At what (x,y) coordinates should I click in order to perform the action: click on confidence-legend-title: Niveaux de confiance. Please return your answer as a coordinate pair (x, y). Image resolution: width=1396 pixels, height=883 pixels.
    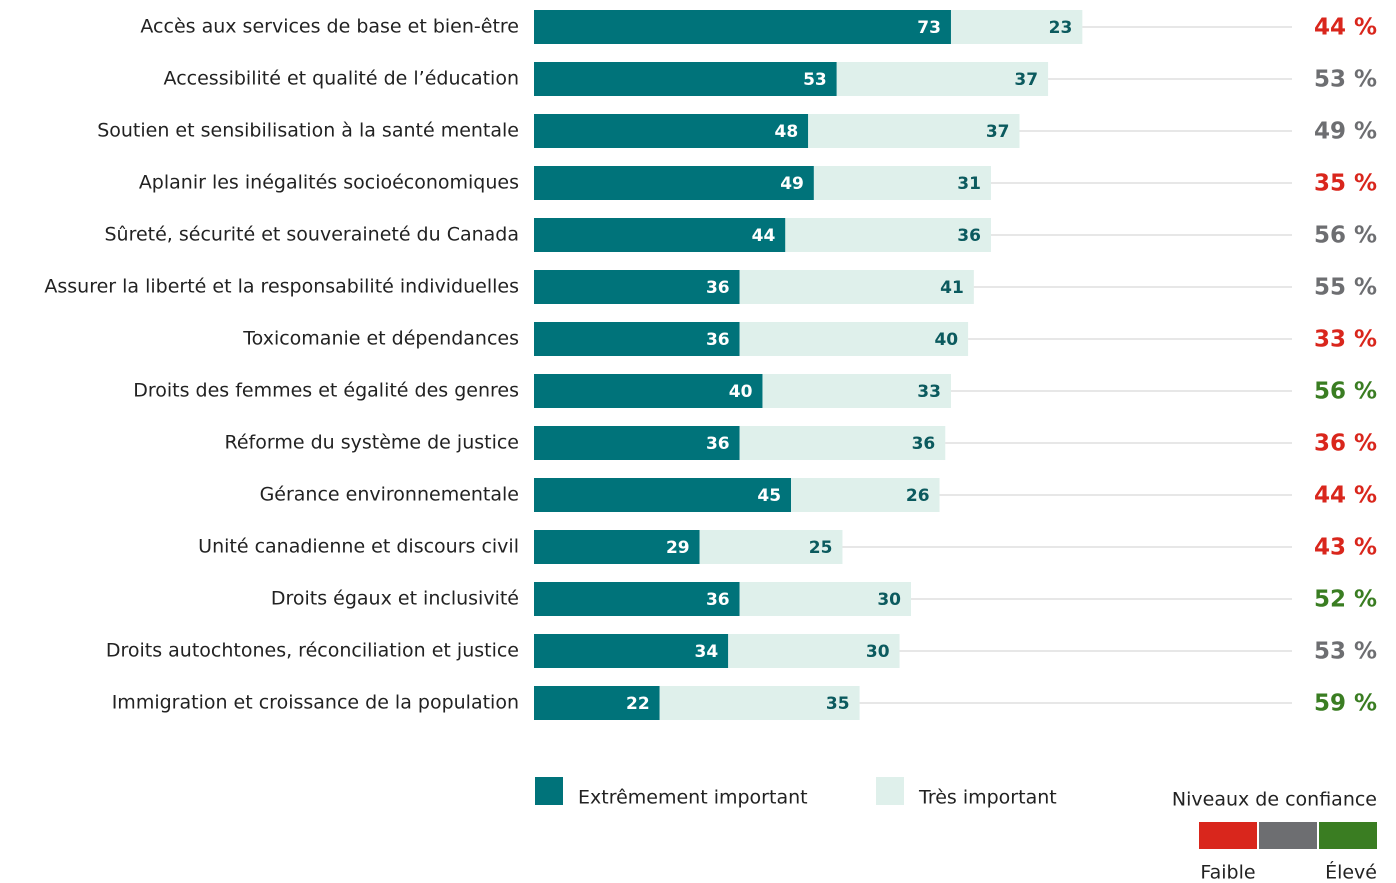
    Looking at the image, I should click on (1274, 800).